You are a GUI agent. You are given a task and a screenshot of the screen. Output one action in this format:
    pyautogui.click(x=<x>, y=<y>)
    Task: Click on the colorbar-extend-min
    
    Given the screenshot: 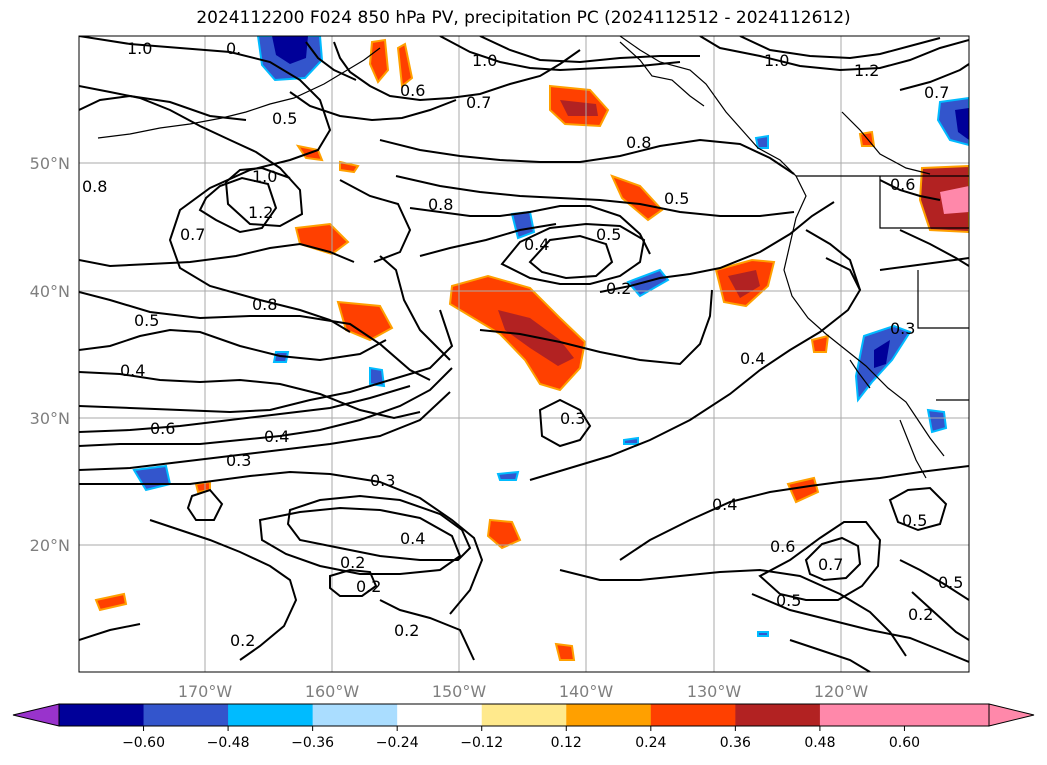 What is the action you would take?
    pyautogui.click(x=36, y=715)
    